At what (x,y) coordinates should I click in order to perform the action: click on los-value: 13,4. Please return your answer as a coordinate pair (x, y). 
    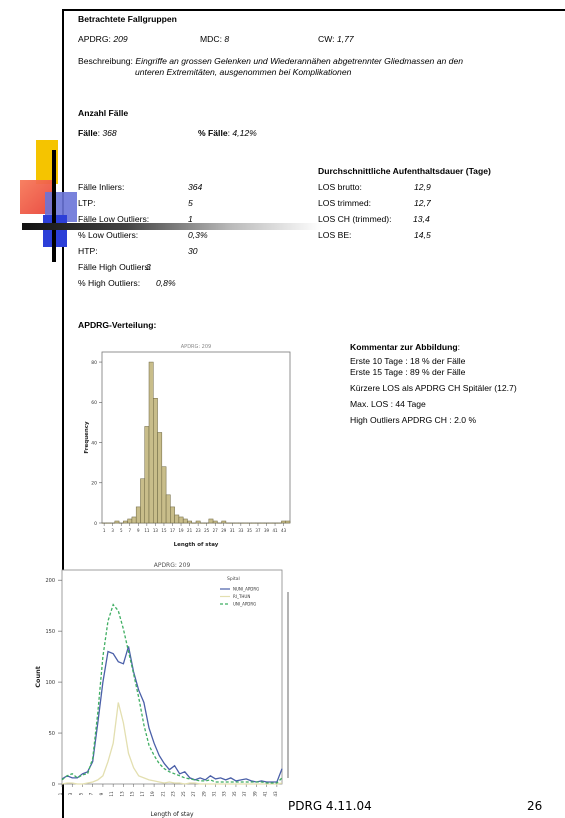
    Looking at the image, I should click on (421, 219).